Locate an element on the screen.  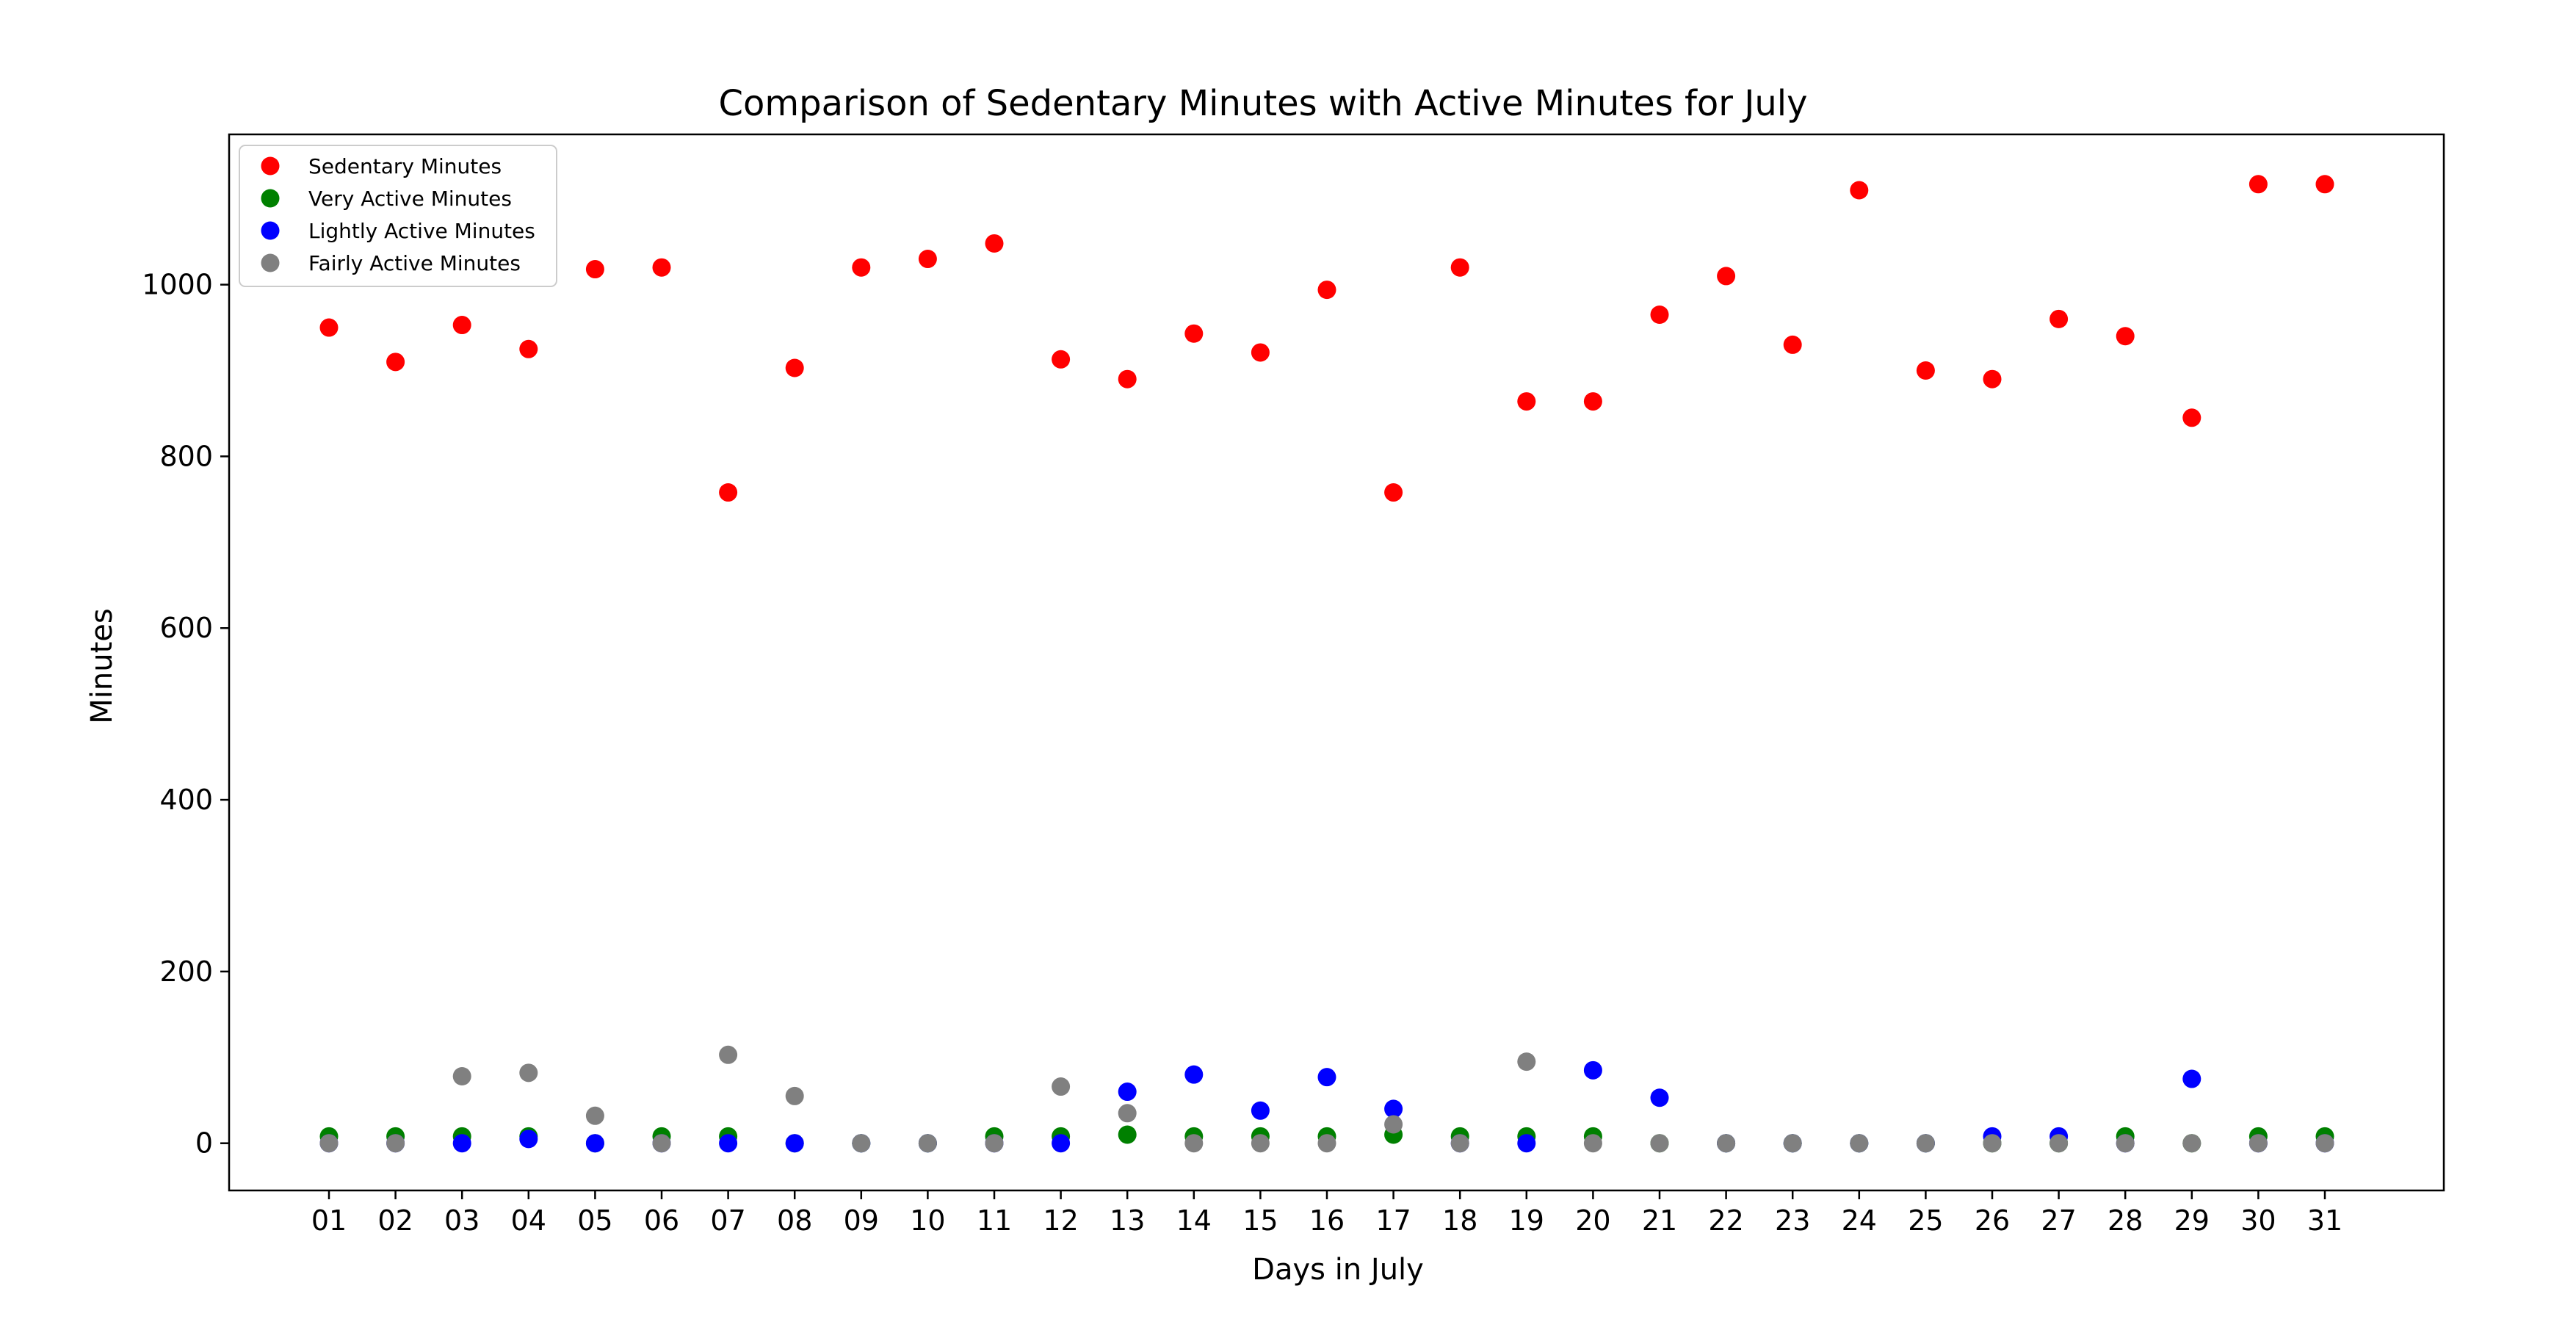
x-tick-label: 13 is located at coordinates (1127, 1220).